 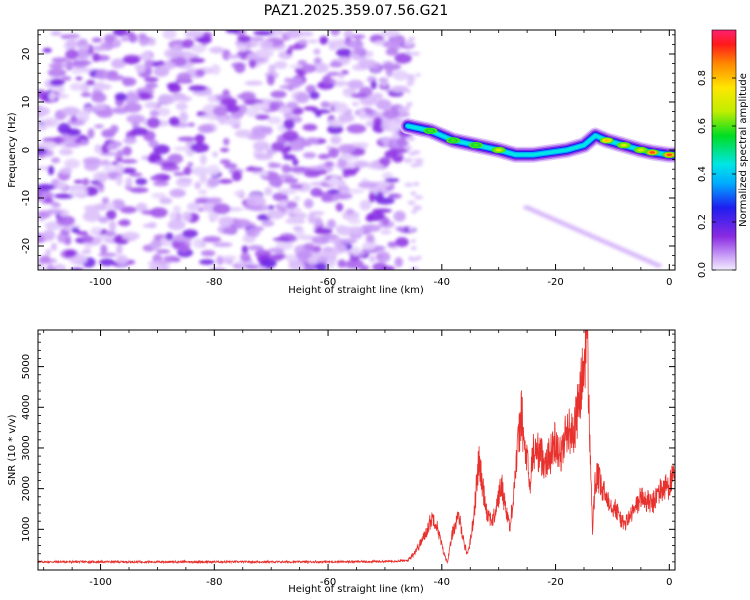 I want to click on y-tick-label: 2000, so click(x=26, y=488).